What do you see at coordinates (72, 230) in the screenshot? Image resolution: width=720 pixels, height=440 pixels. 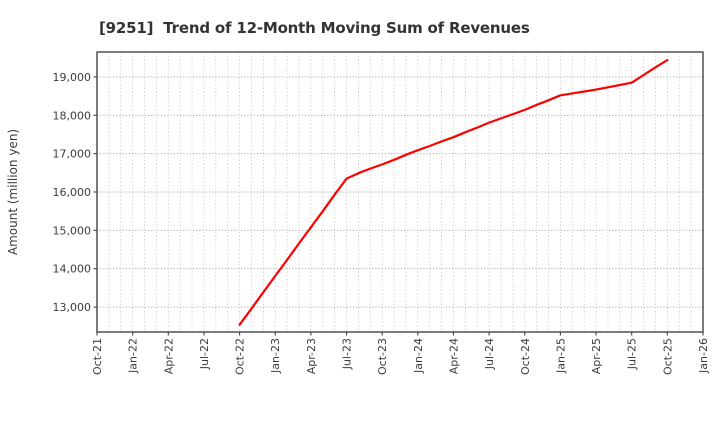 I see `y-tick-label: 15,000` at bounding box center [72, 230].